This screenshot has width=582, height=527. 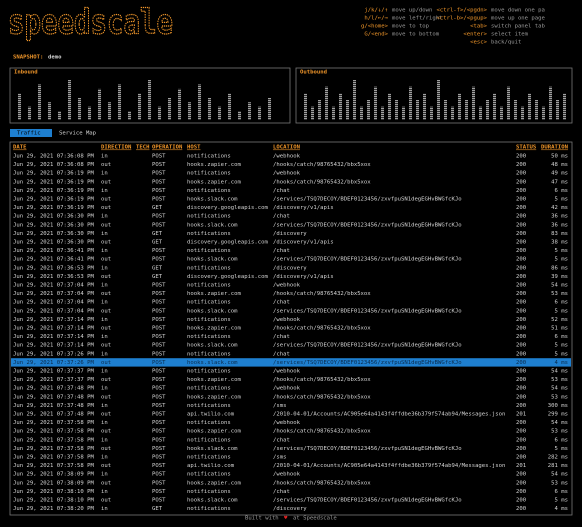 What do you see at coordinates (559, 225) in the screenshot?
I see `cell: 36 ms` at bounding box center [559, 225].